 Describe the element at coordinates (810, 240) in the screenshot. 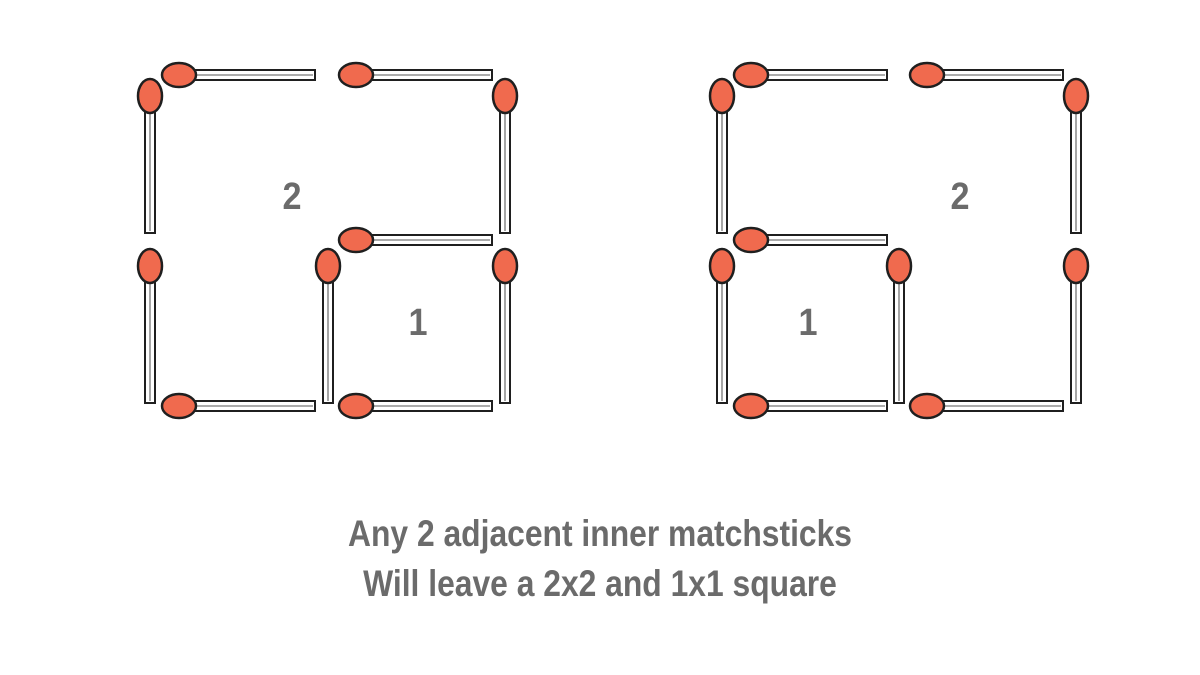

I see `match-right-inner-horizontal` at that location.